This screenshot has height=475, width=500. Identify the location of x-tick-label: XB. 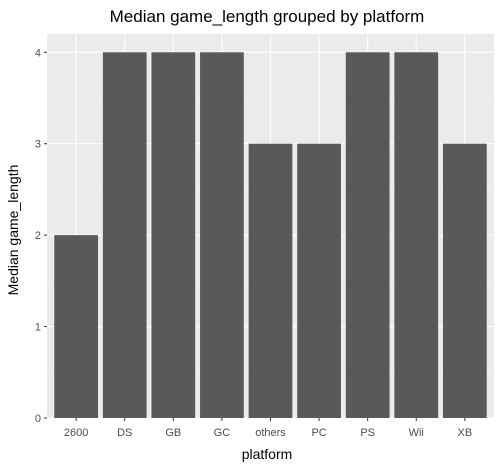
(465, 433).